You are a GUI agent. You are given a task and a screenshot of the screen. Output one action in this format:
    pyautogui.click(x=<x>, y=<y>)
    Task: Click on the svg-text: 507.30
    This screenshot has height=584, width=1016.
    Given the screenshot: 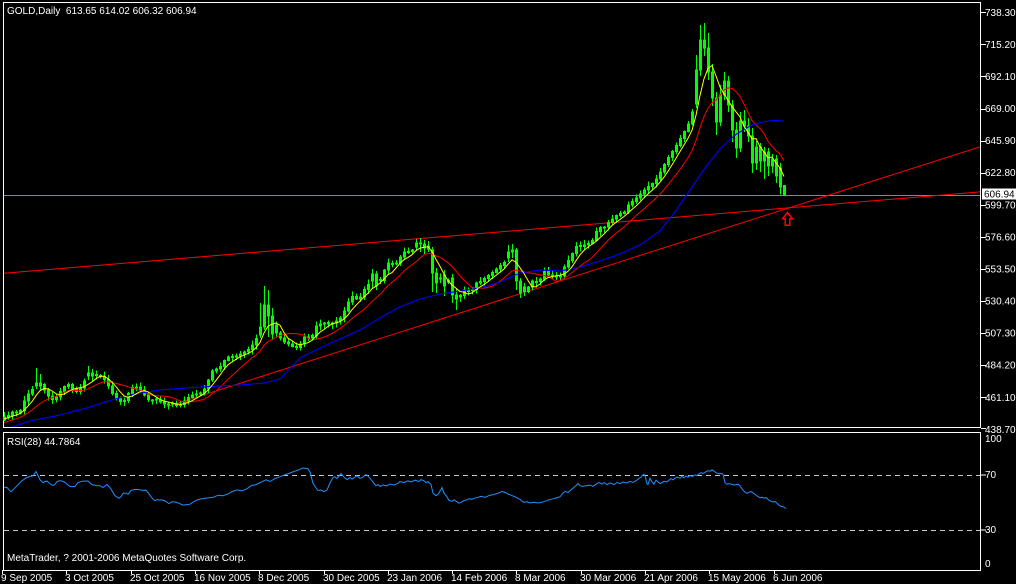 What is the action you would take?
    pyautogui.click(x=1000, y=334)
    